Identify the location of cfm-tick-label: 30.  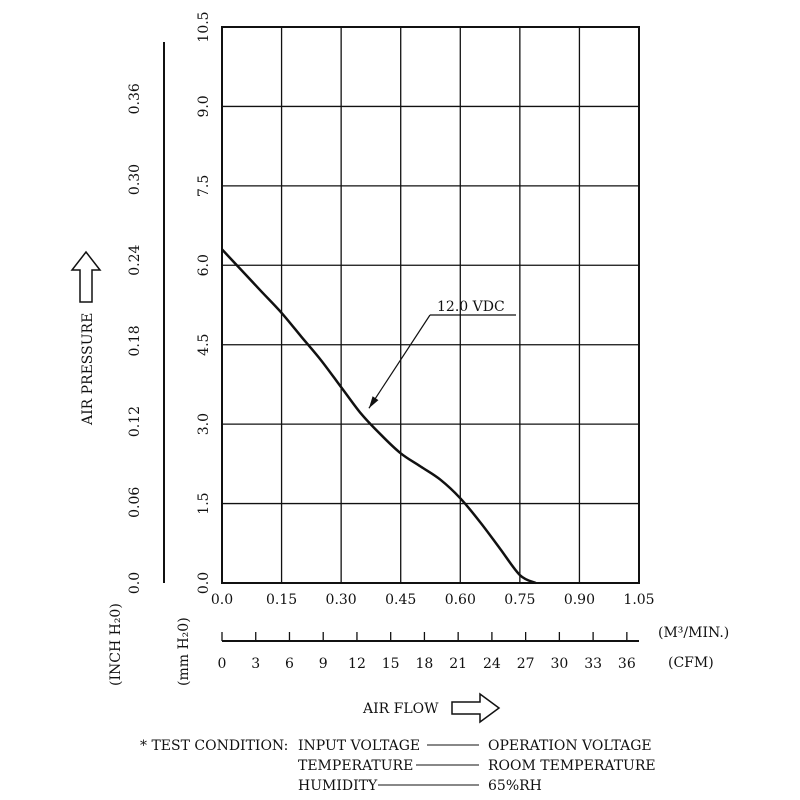
(559, 664).